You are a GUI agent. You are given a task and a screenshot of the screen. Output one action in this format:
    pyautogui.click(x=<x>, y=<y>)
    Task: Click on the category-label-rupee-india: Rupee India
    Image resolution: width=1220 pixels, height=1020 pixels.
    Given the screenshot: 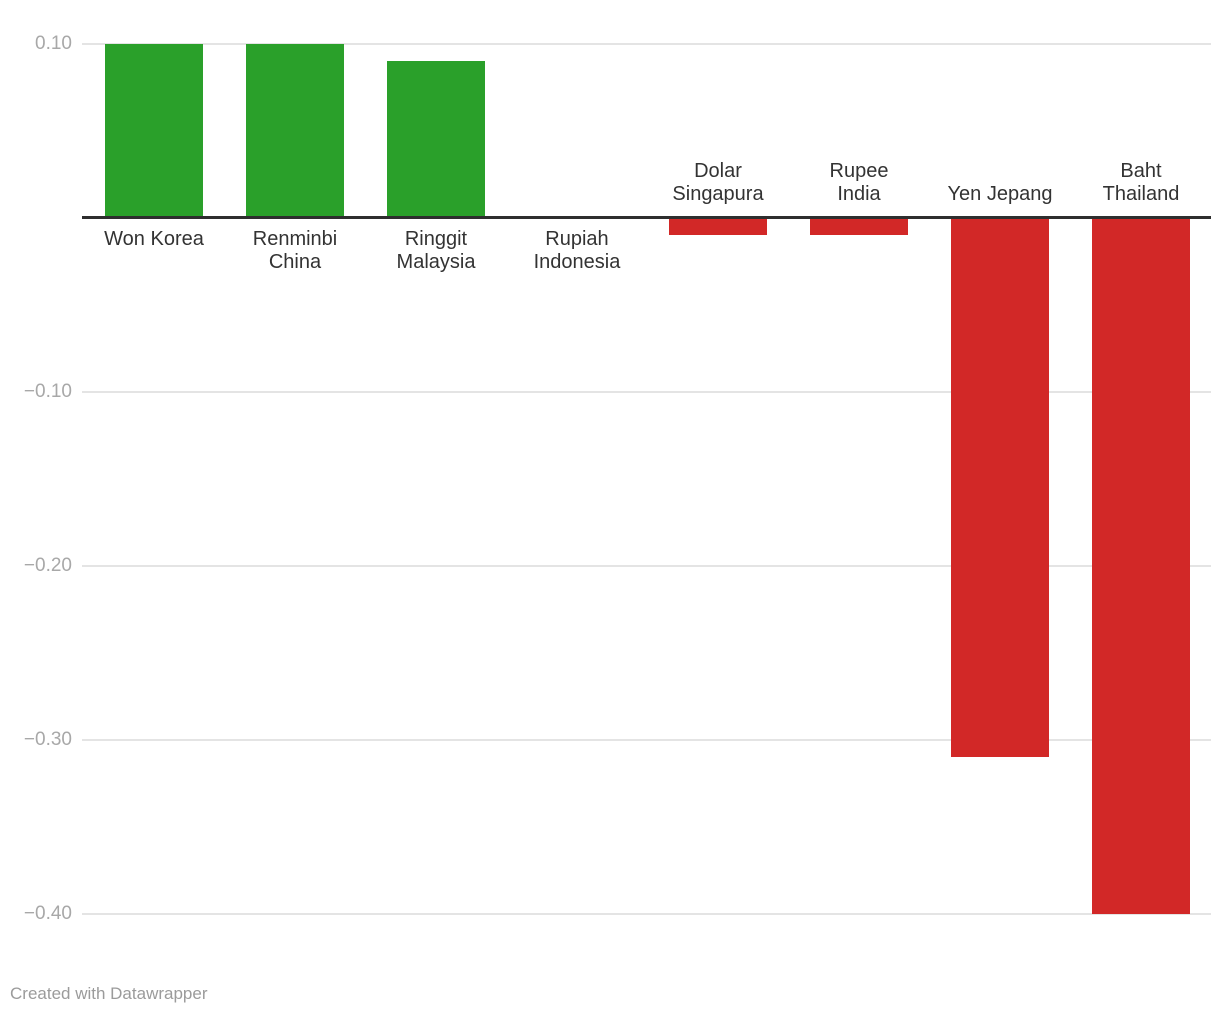 What is the action you would take?
    pyautogui.click(x=859, y=183)
    